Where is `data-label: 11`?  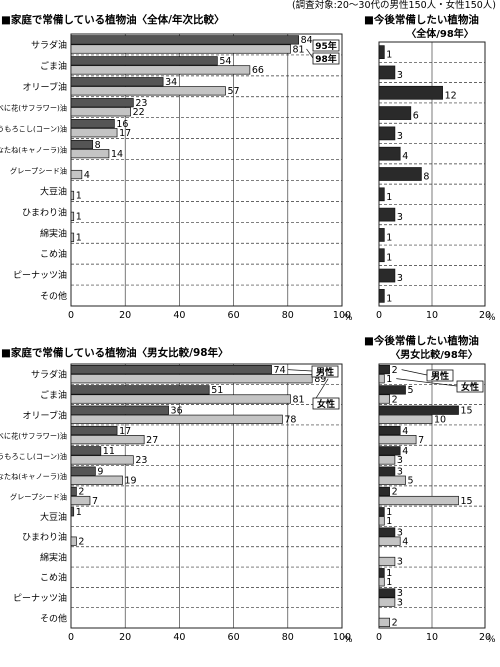 data-label: 11 is located at coordinates (109, 451).